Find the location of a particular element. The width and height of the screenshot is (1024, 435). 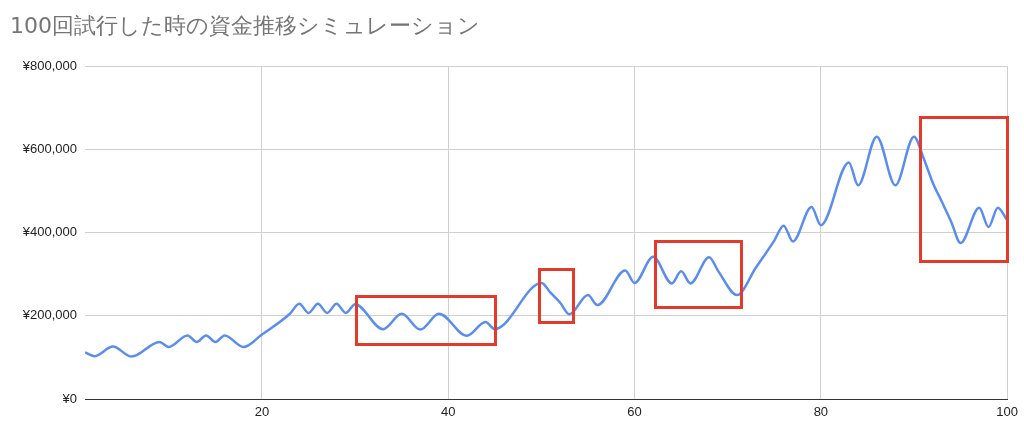

chart-title: 100回試行した時の資金推移シミュレーション is located at coordinates (245, 25).